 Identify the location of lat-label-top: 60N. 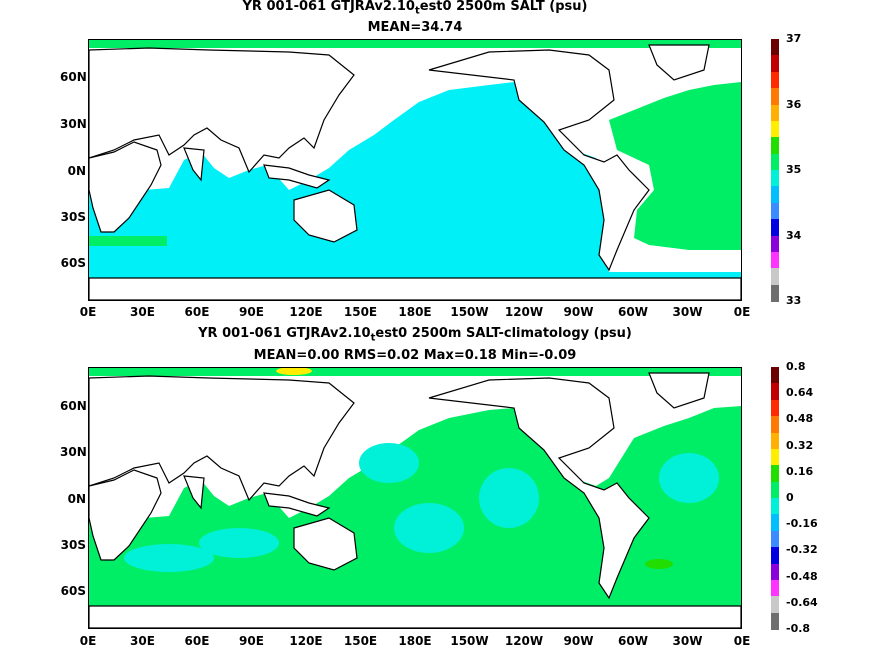
(73, 77).